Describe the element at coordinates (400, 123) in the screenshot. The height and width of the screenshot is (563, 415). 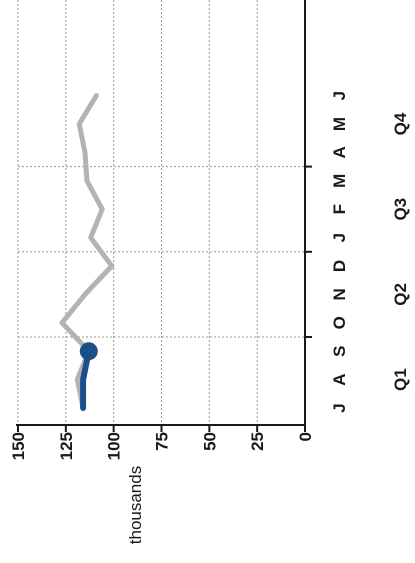
I see `quarter-label: Q4` at that location.